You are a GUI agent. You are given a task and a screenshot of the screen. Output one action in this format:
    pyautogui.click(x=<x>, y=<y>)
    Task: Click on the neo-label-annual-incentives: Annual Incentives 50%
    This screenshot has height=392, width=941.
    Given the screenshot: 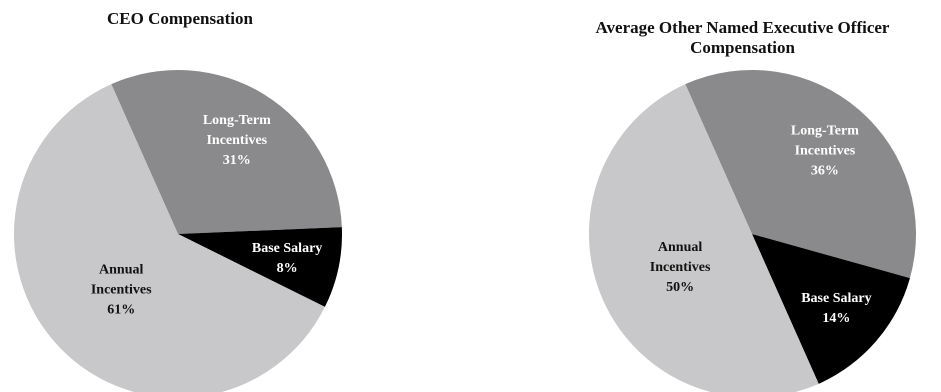 What is the action you would take?
    pyautogui.click(x=680, y=267)
    